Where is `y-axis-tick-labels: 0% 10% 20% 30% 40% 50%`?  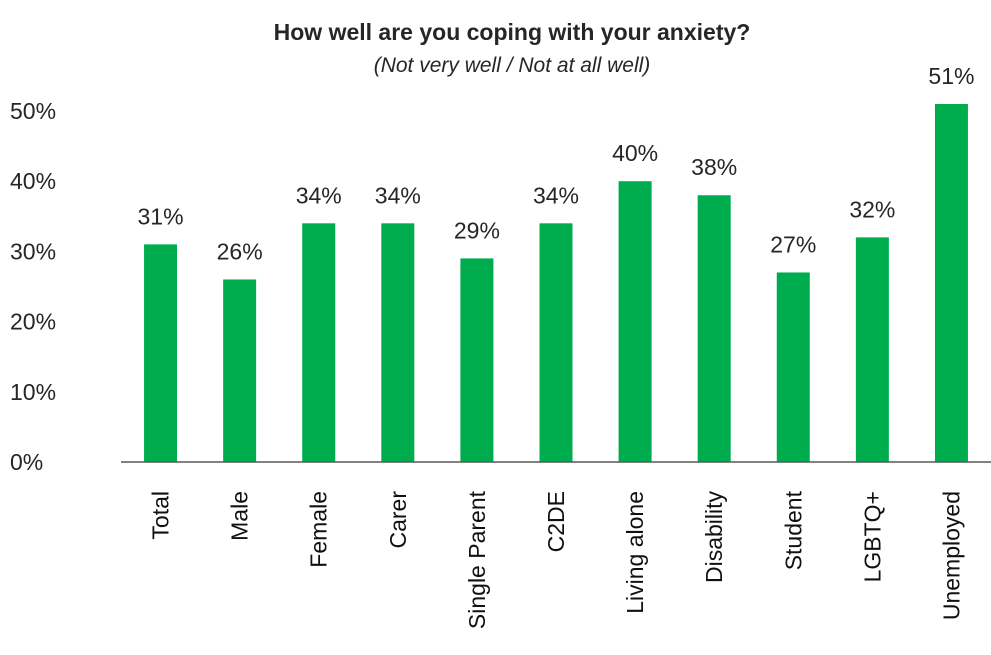
y-axis-tick-labels: 0% 10% 20% 30% 40% 50% is located at coordinates (33, 286).